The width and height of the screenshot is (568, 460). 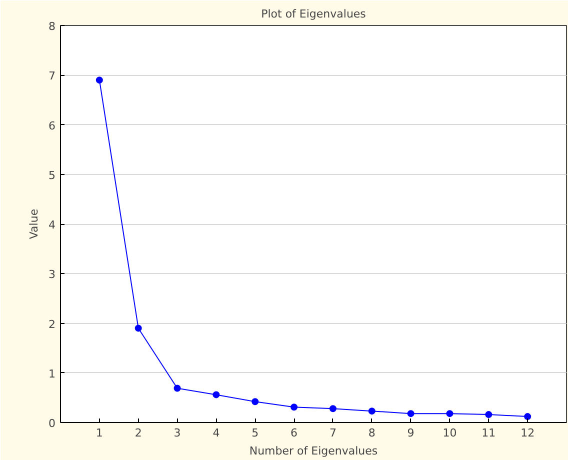 I want to click on y-tick-label: 6, so click(x=52, y=125).